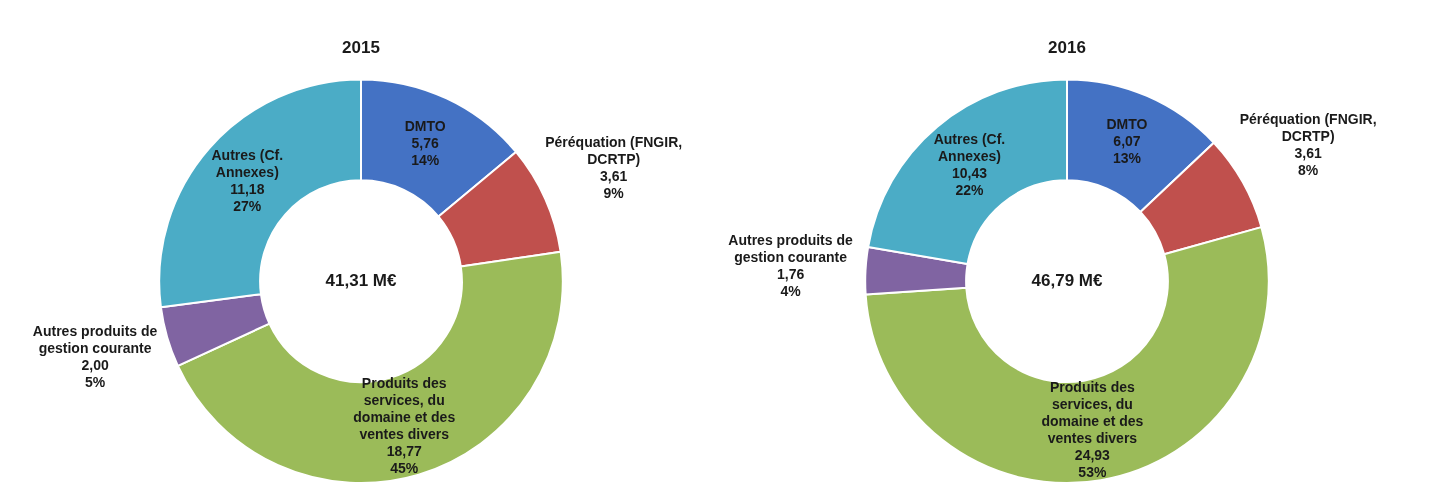 This screenshot has width=1429, height=504. Describe the element at coordinates (247, 197) in the screenshot. I see `data-label: 11,18 27%` at that location.